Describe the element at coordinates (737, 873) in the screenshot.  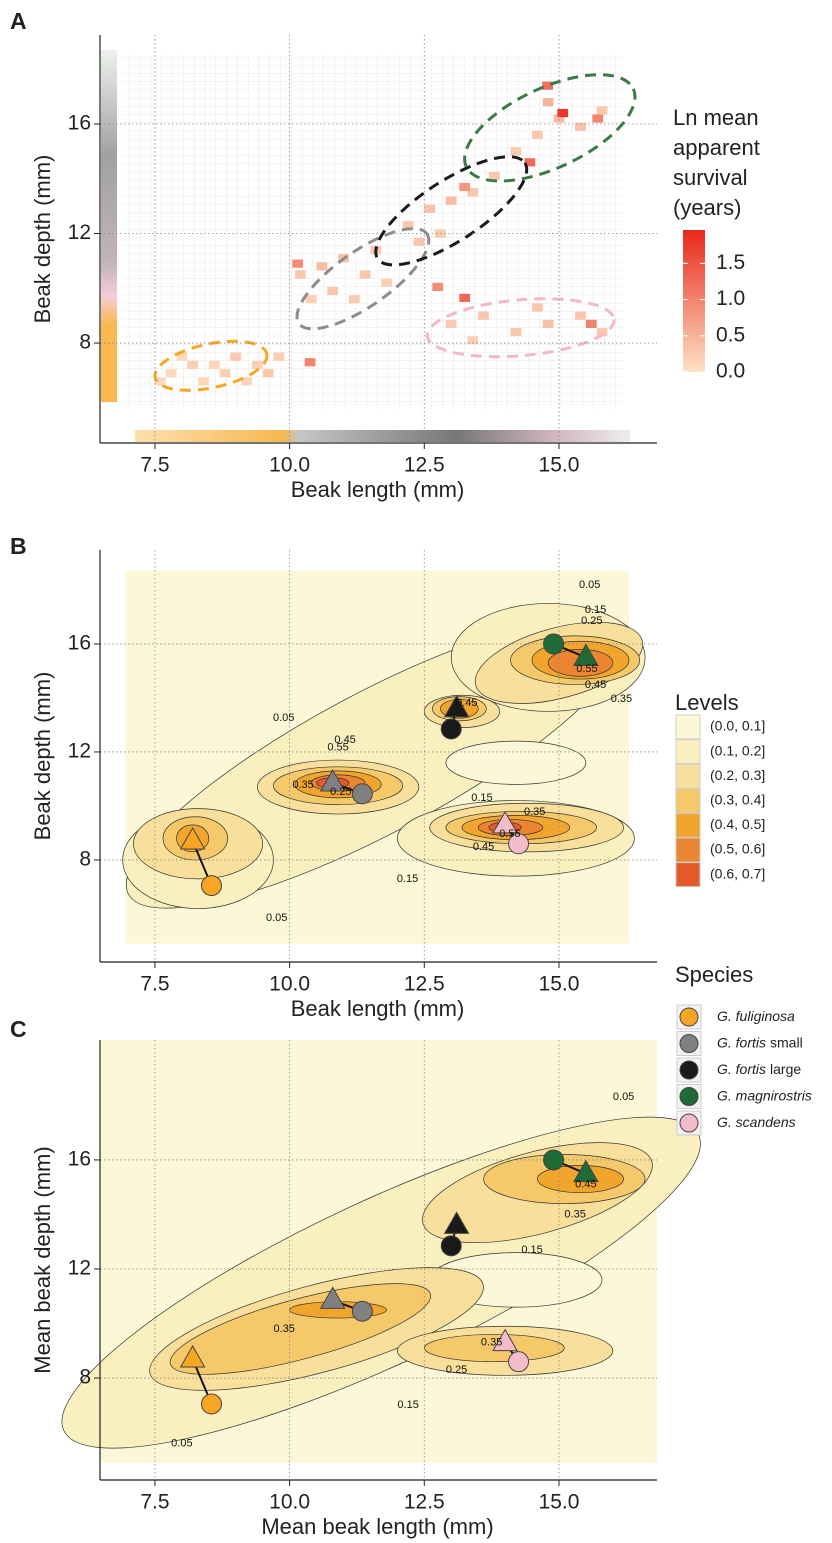
I see `legend-label: (0.6, 0.7]` at that location.